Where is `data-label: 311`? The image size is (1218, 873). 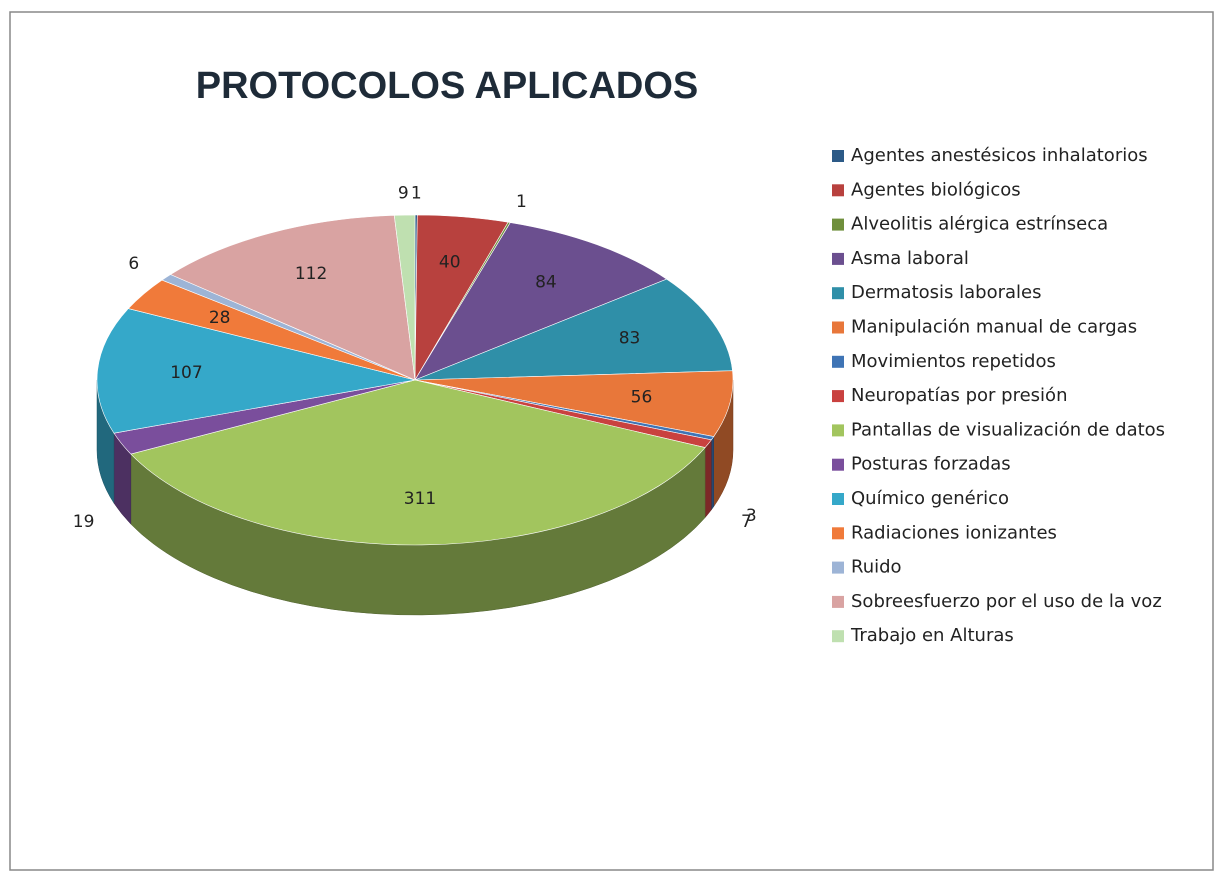
data-label: 311 is located at coordinates (420, 499).